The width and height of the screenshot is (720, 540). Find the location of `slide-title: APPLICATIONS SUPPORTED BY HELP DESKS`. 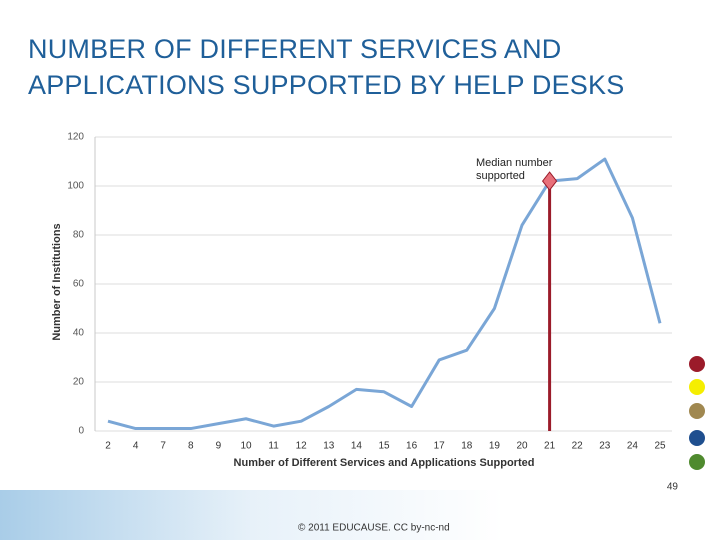

slide-title: APPLICATIONS SUPPORTED BY HELP DESKS is located at coordinates (326, 85).